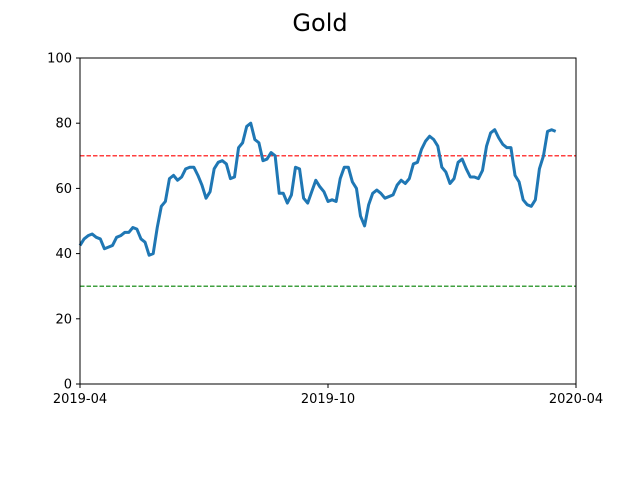  Describe the element at coordinates (576, 399) in the screenshot. I see `x-tick-label-2: 2020-04` at that location.